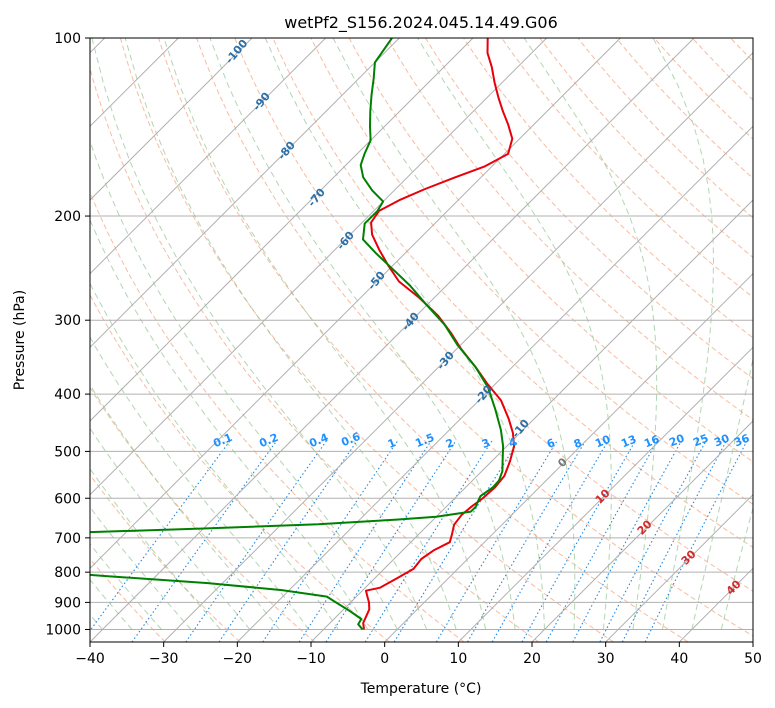 This screenshot has width=775, height=708. Describe the element at coordinates (679, 659) in the screenshot. I see `x-tick-label: 40` at that location.